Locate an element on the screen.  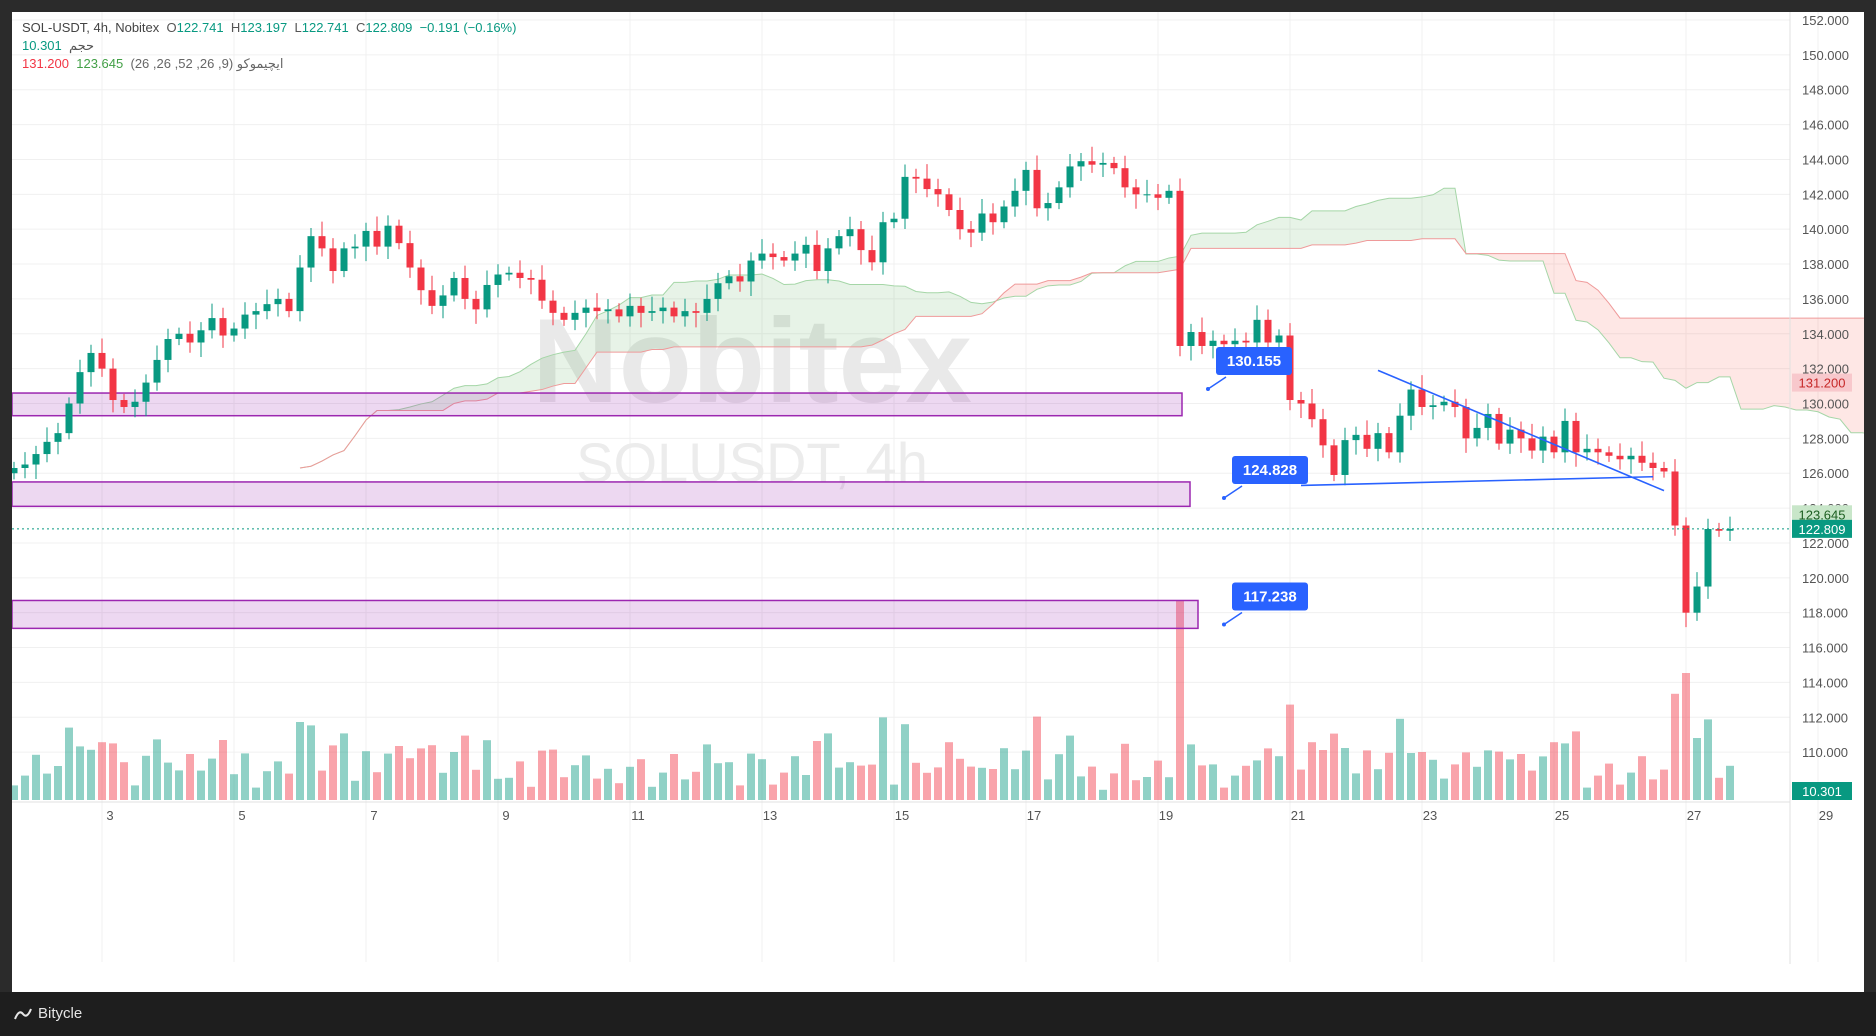
tag-last-price-bg is located at coordinates (1822, 528).